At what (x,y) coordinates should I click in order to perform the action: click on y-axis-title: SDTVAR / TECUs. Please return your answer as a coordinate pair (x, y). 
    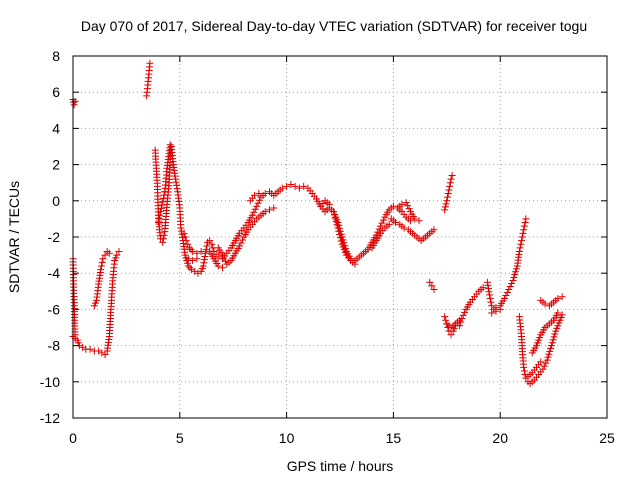
    Looking at the image, I should click on (14, 237).